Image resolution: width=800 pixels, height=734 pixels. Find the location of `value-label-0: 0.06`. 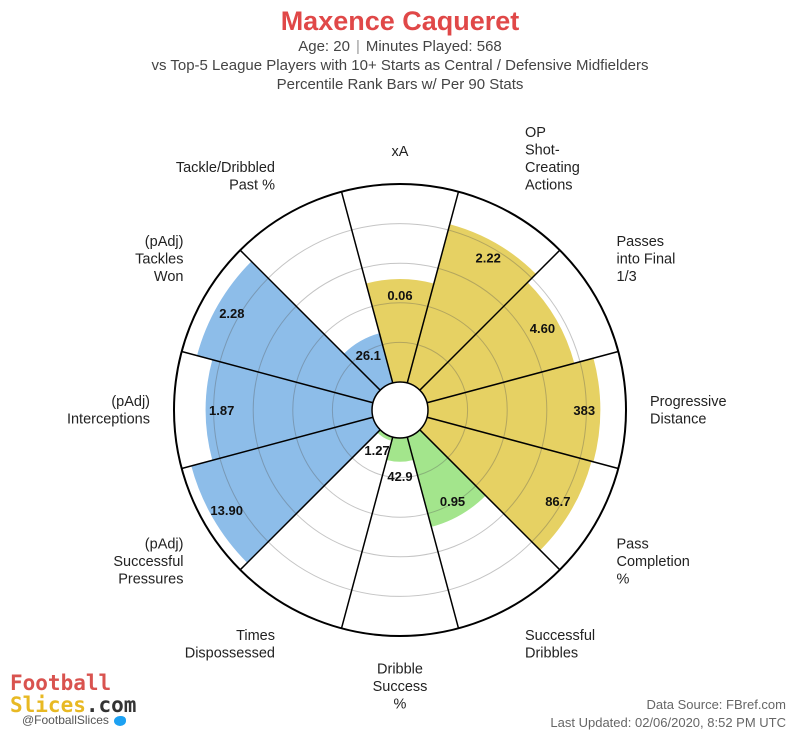

value-label-0: 0.06 is located at coordinates (399, 295).